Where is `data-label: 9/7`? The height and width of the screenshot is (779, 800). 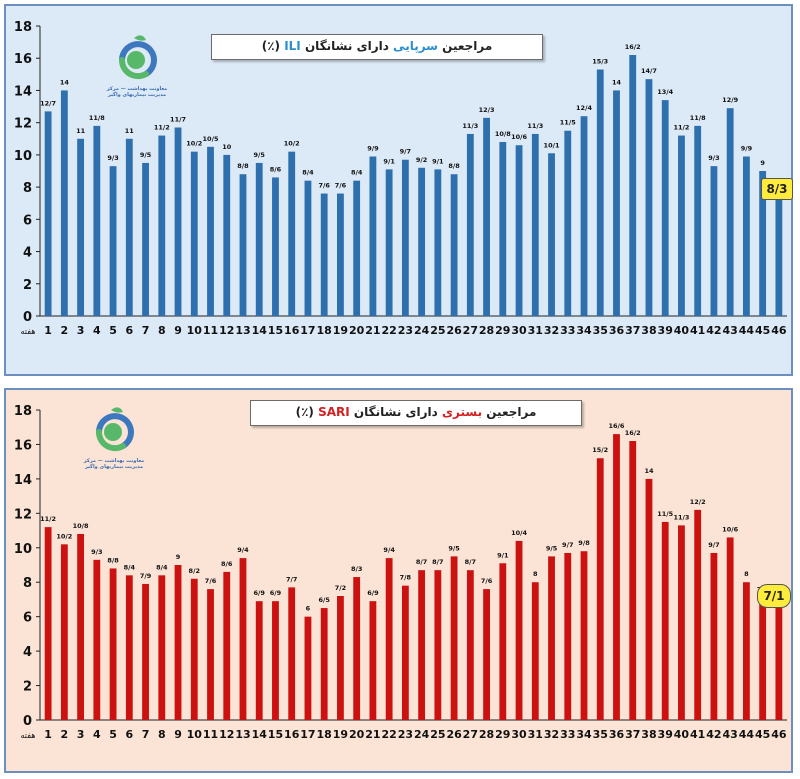
data-label: 9/7 is located at coordinates (713, 545).